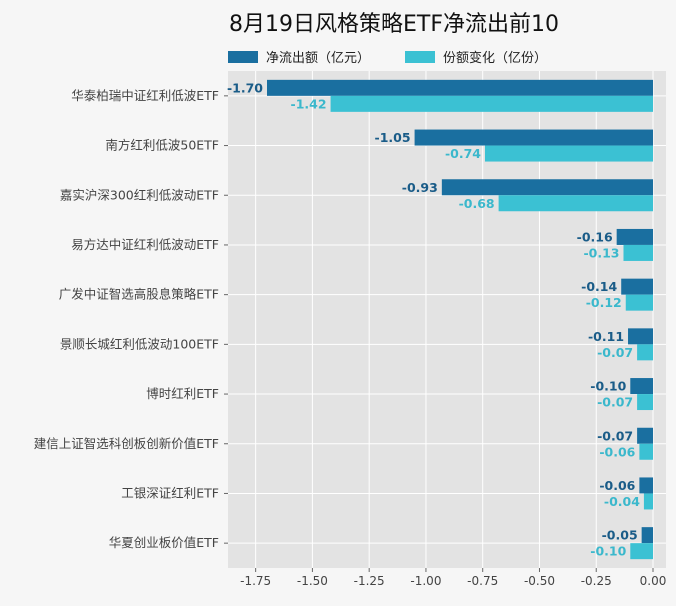  What do you see at coordinates (170, 492) in the screenshot?
I see `category-label: 工银深证红利ETF` at bounding box center [170, 492].